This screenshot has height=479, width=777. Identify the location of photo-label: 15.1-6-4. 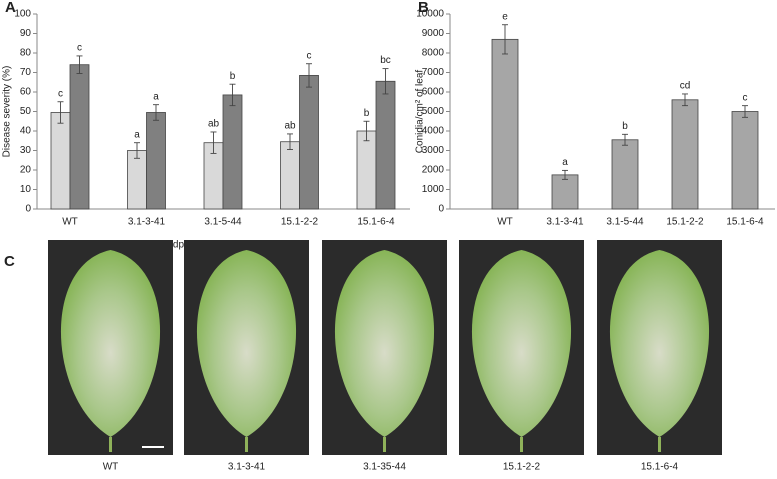
(660, 467).